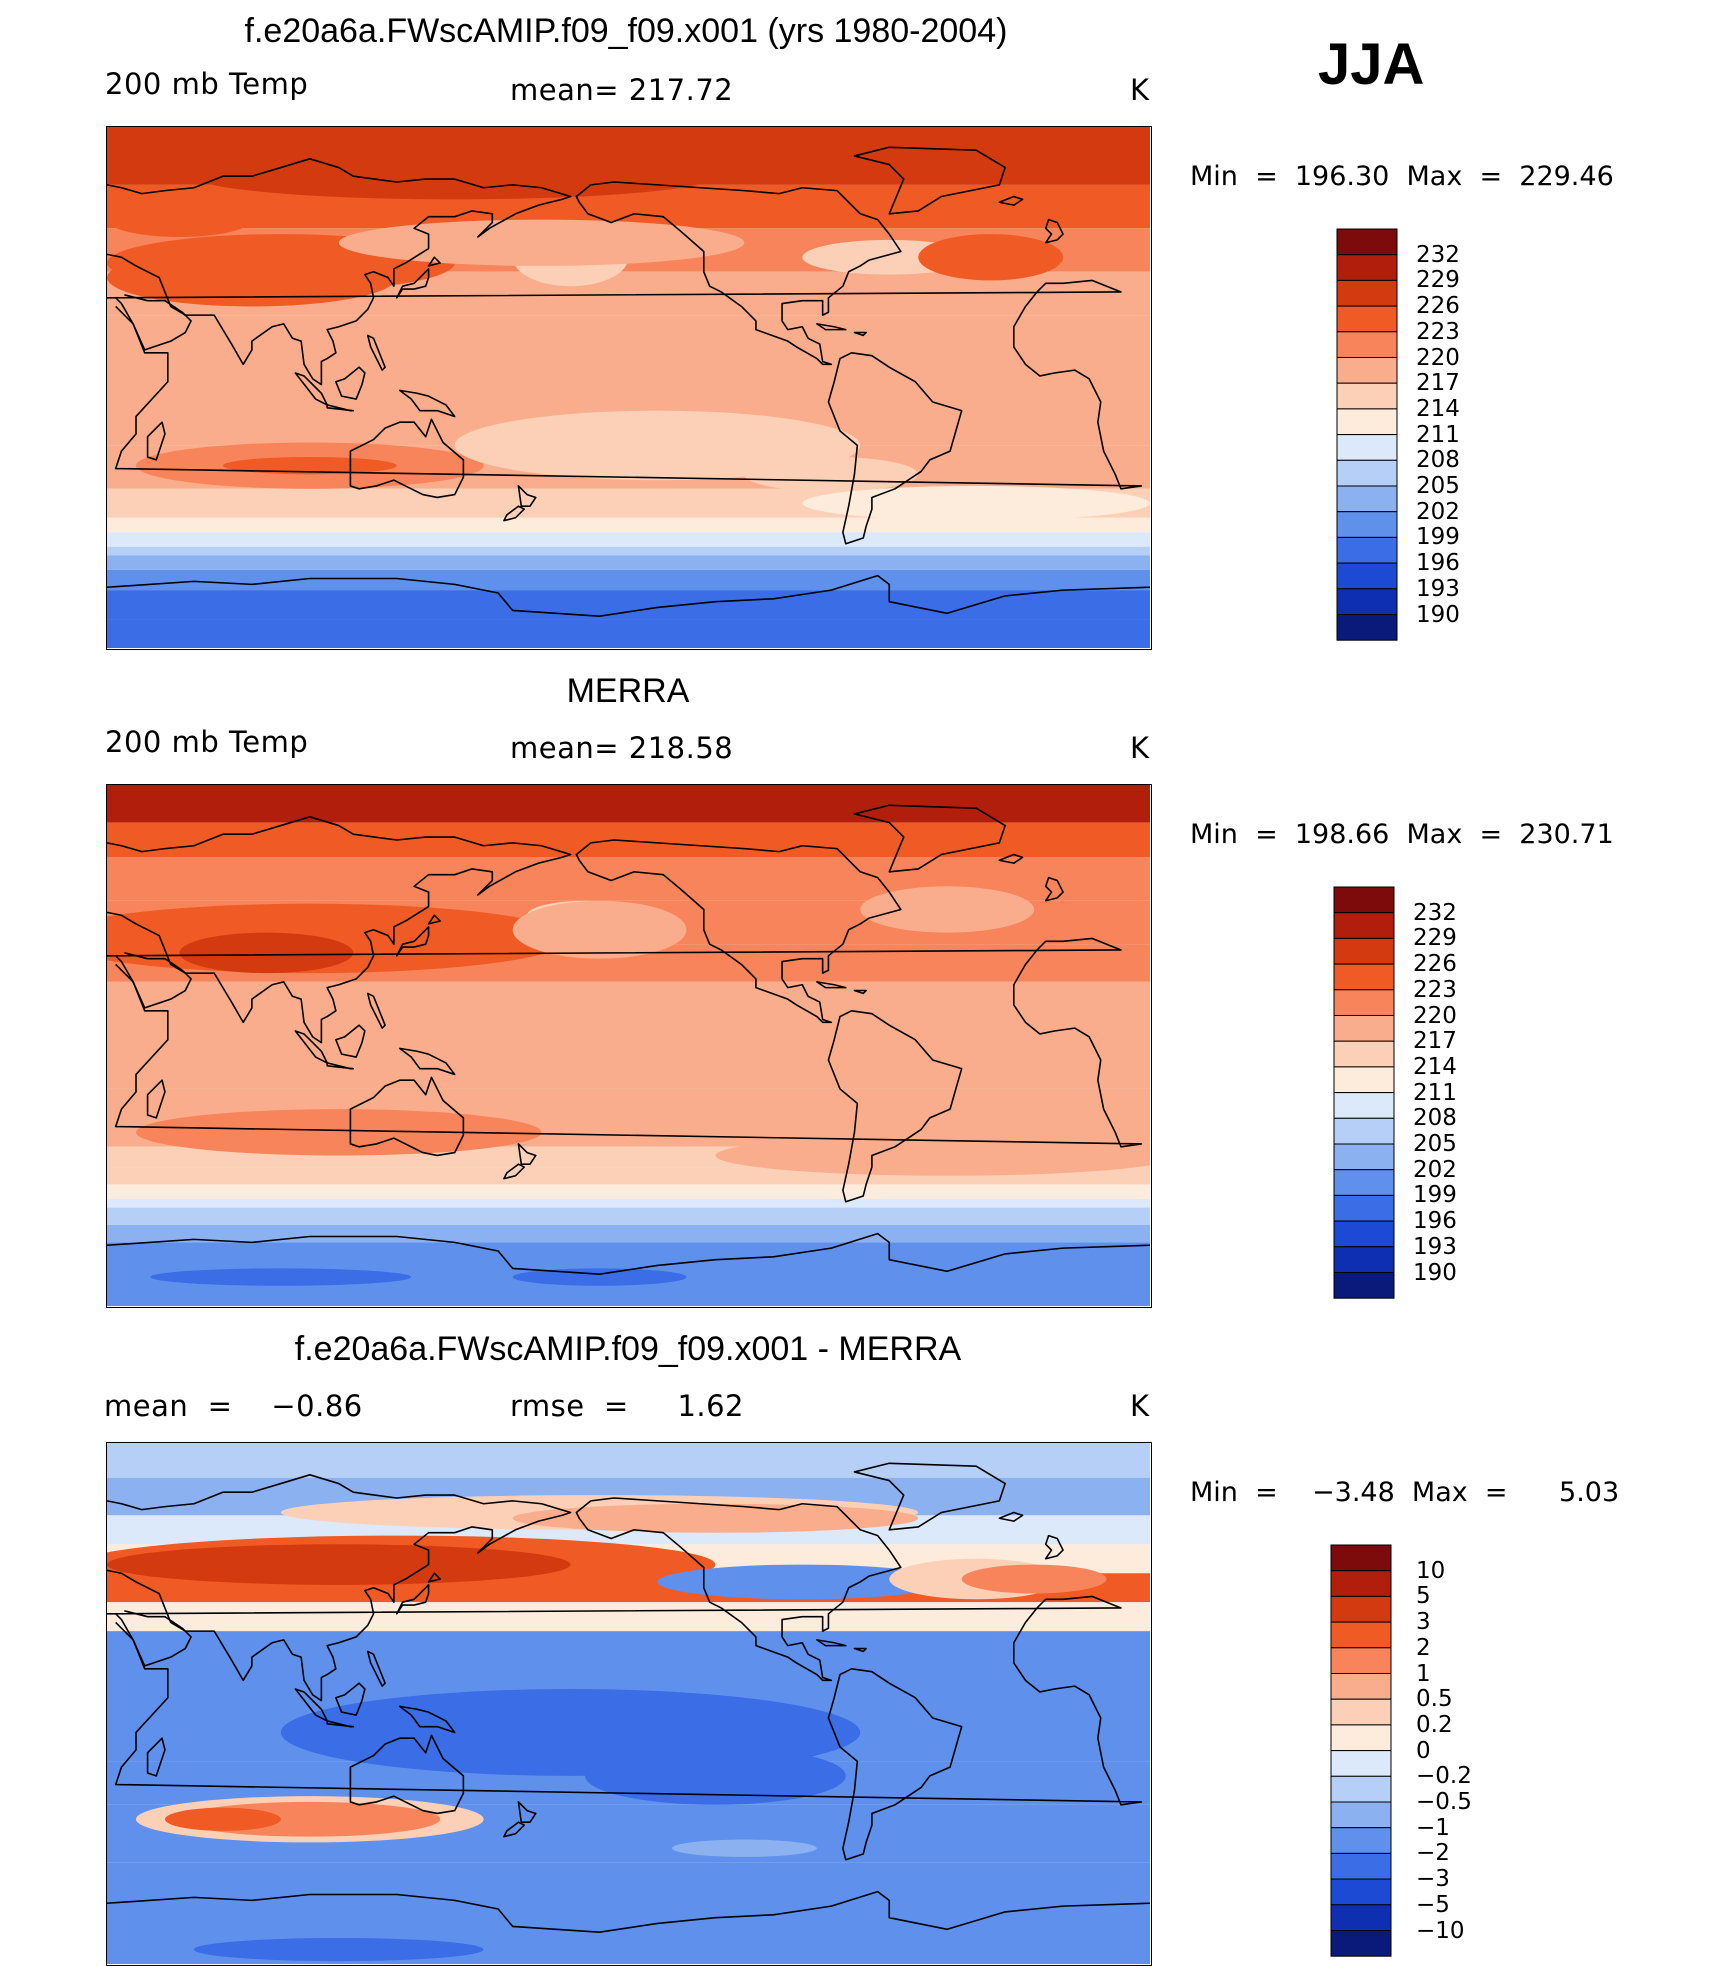 Image resolution: width=1710 pixels, height=1966 pixels. What do you see at coordinates (628, 691) in the screenshot?
I see `panel-2-title: MERRA` at bounding box center [628, 691].